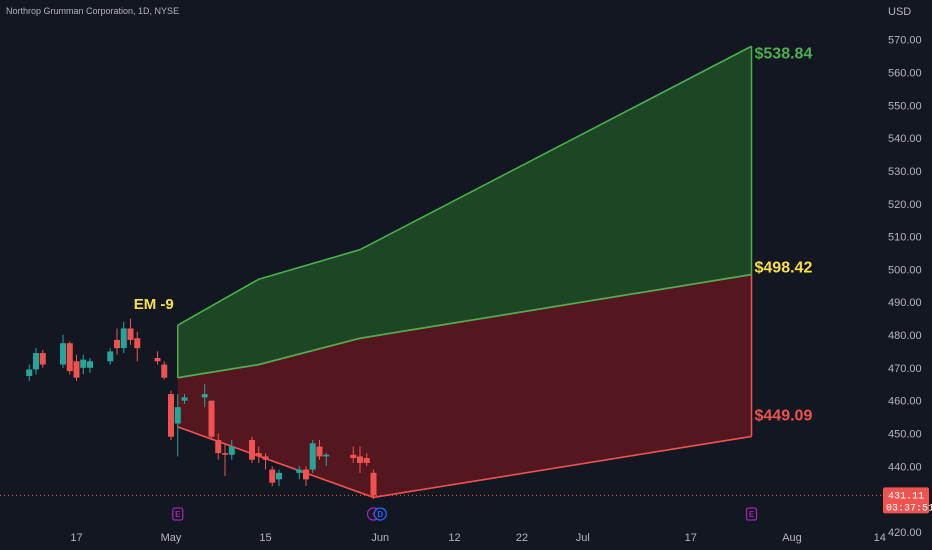 The width and height of the screenshot is (932, 550). What do you see at coordinates (784, 53) in the screenshot?
I see `upper-target-label: $538.84` at bounding box center [784, 53].